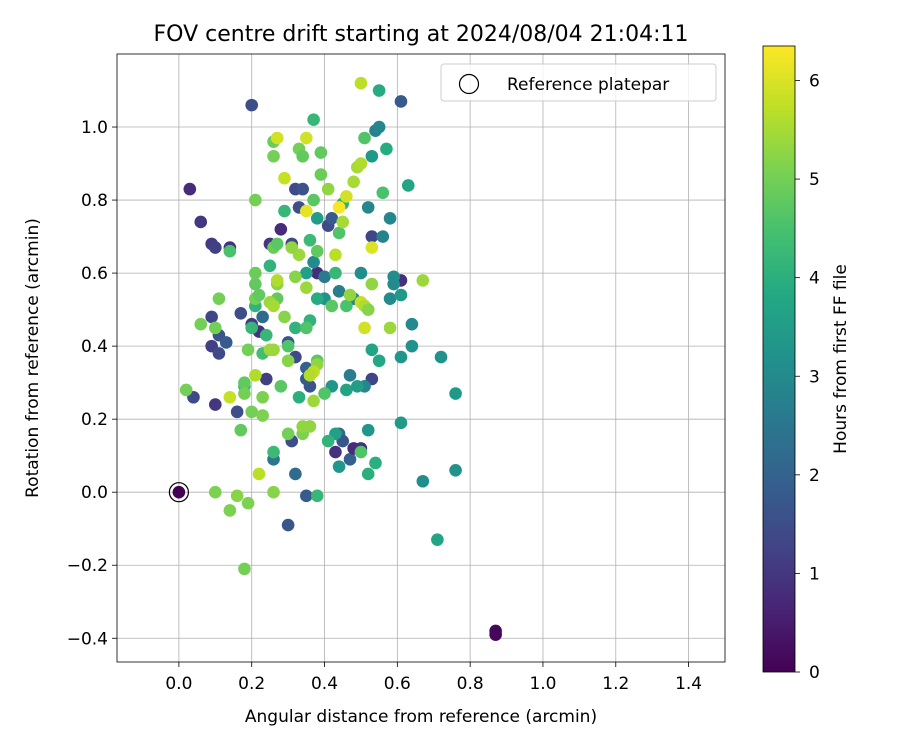 This screenshot has width=900, height=750. I want to click on colorbar-label: Hours from first FF file, so click(841, 359).